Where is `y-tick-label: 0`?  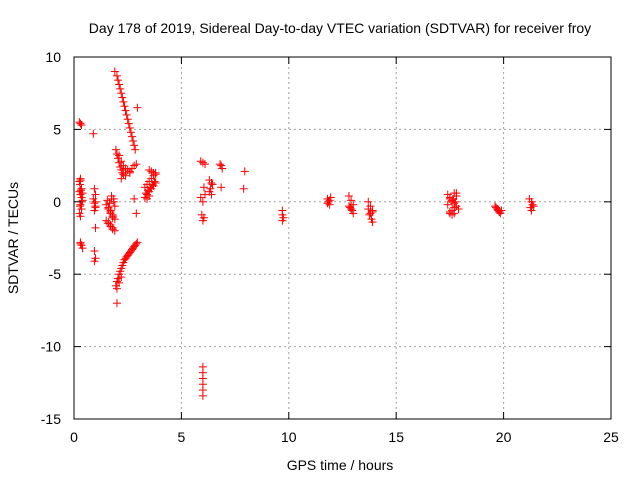 y-tick-label: 0 is located at coordinates (57, 202).